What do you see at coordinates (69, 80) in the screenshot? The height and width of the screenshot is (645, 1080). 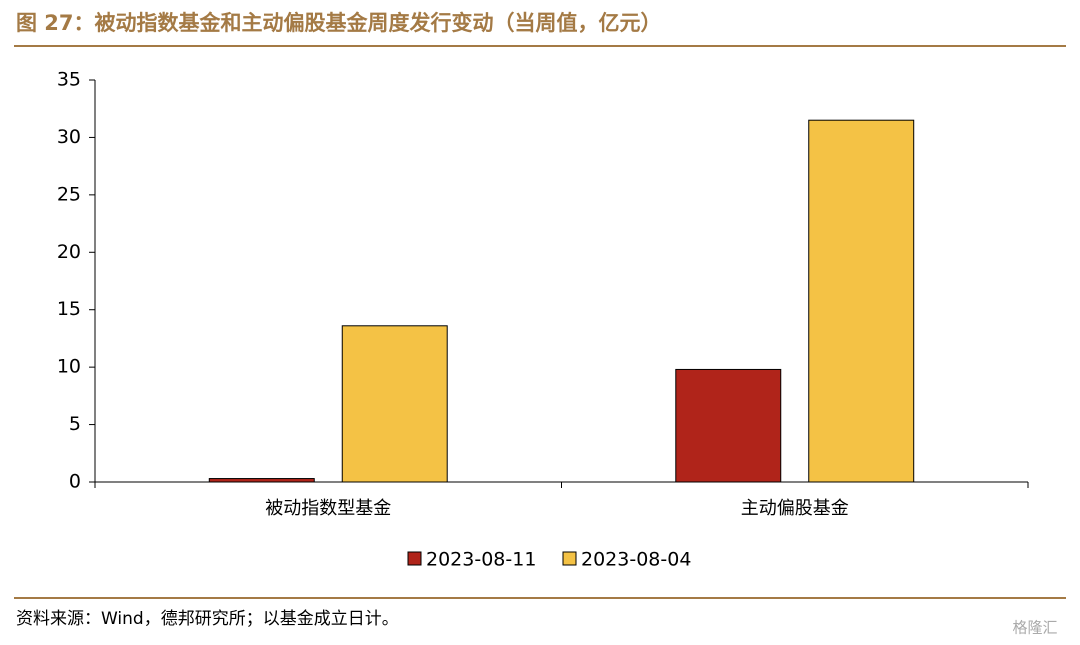 I see `y-tick-label: 35` at bounding box center [69, 80].